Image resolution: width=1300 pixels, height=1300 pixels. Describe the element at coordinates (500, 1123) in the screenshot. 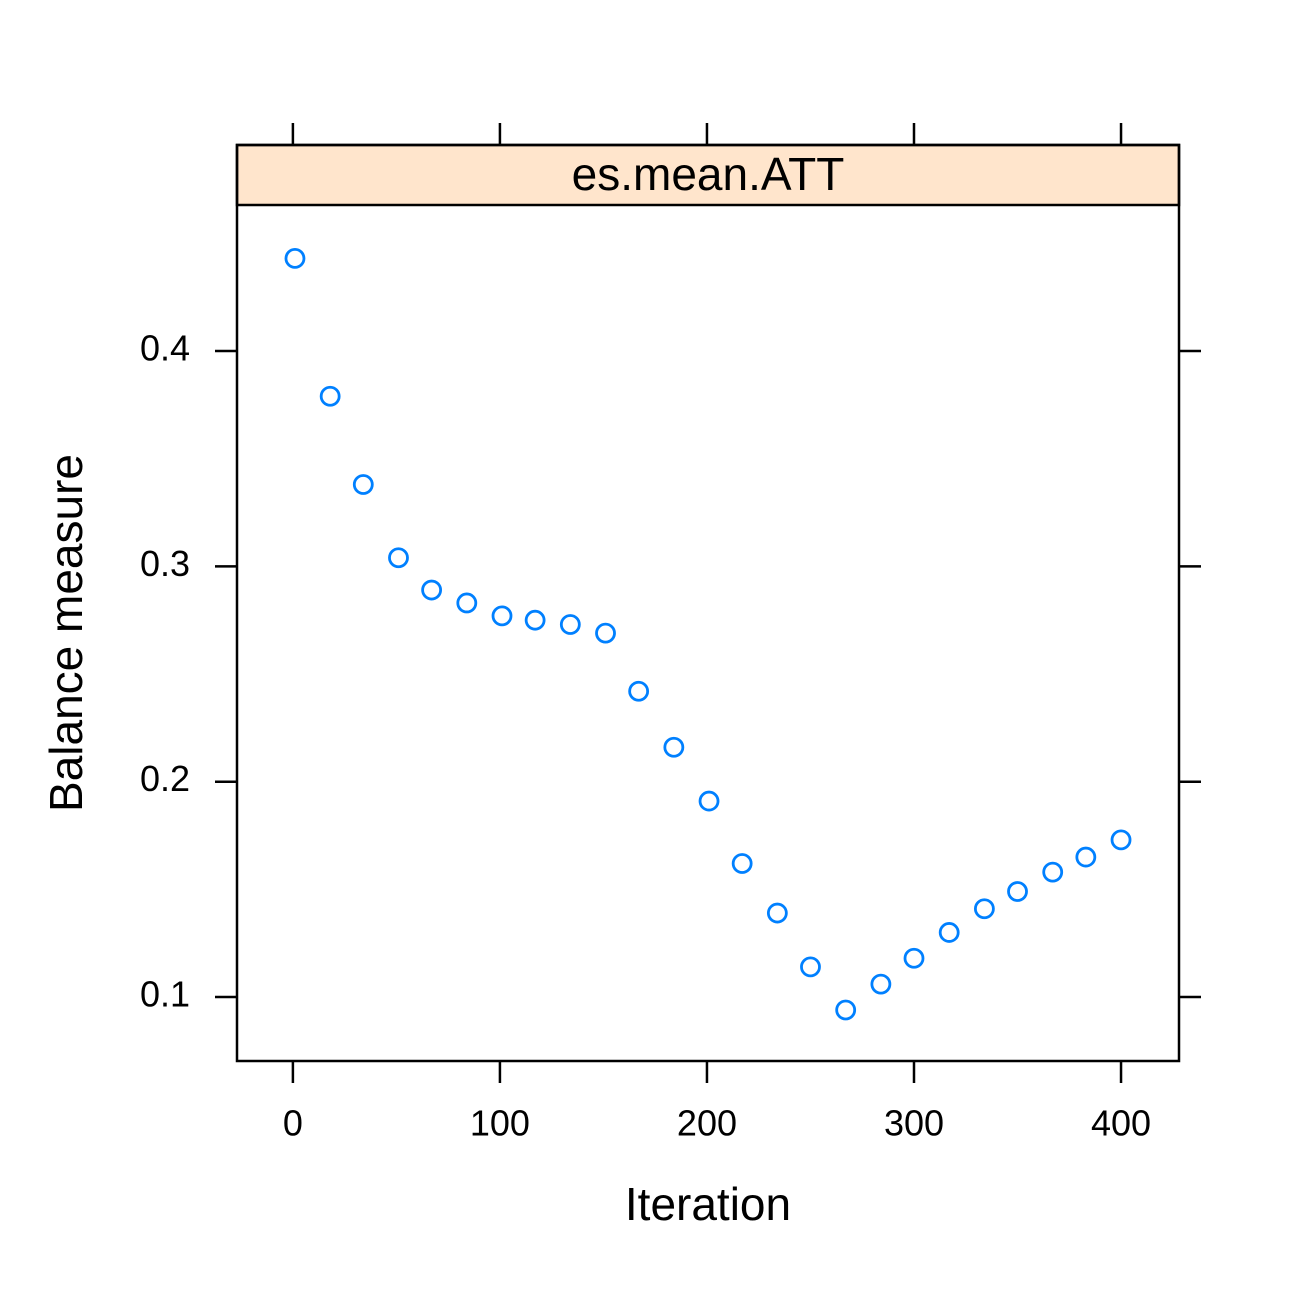

I see `x-tick-label: 100` at that location.